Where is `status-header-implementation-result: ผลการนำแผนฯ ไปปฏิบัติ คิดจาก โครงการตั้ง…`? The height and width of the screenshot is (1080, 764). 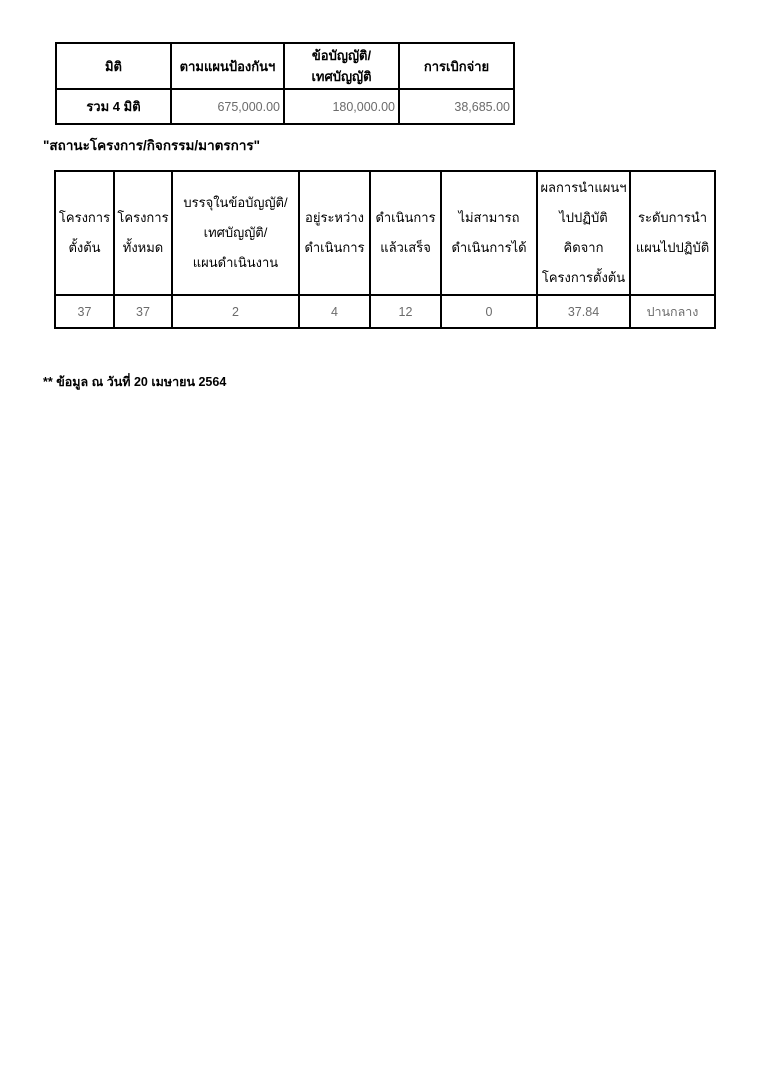
status-header-implementation-result: ผลการนำแผนฯ ไปปฏิบัติ คิดจาก โครงการตั้ง… is located at coordinates (583, 233).